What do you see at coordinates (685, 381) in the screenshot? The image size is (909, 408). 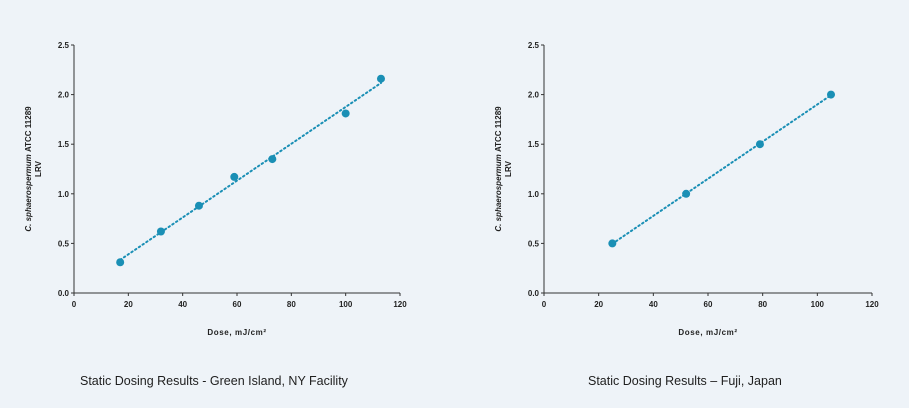 I see `chart-caption: Static Dosing Results – Fuji, Japan` at bounding box center [685, 381].